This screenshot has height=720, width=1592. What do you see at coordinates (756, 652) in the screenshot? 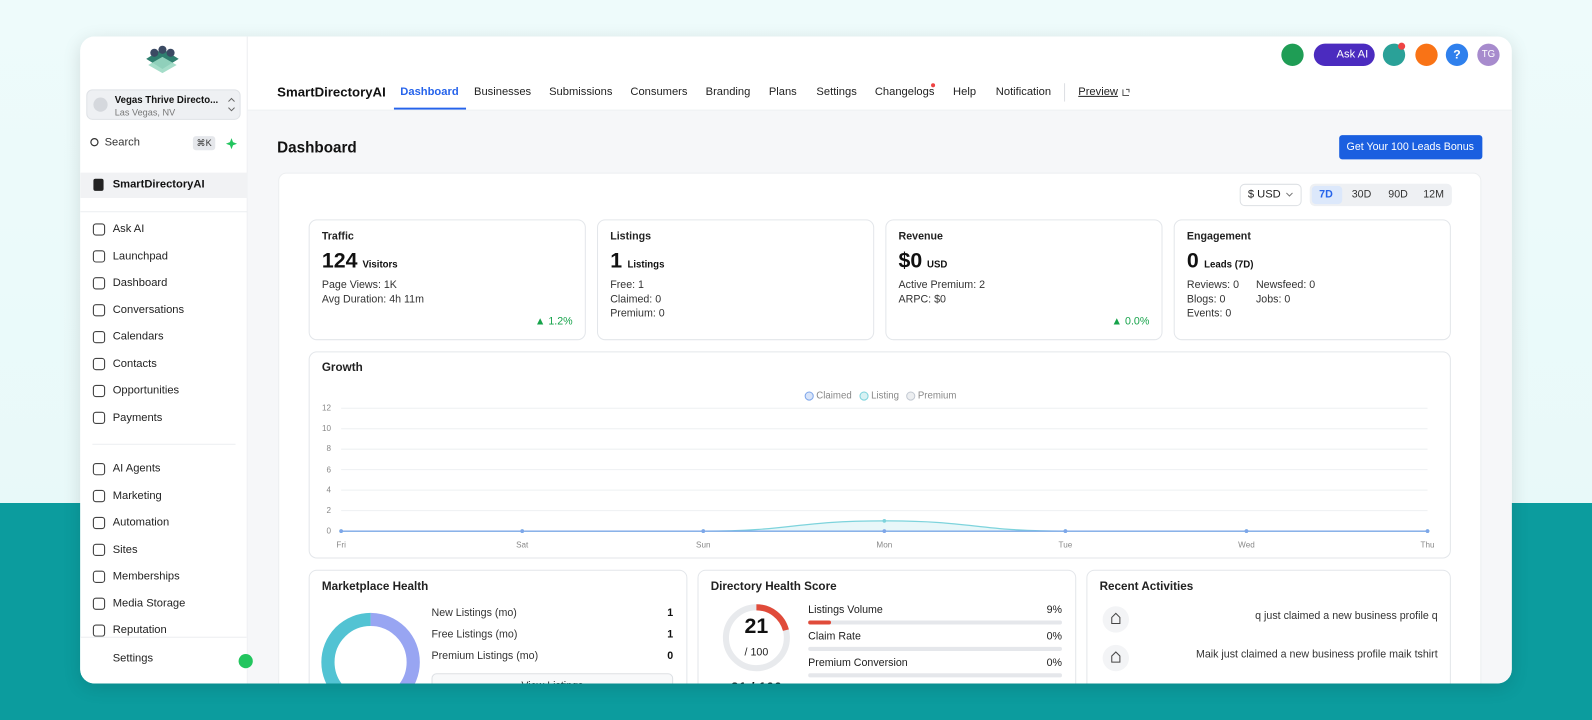
I see `score-max: / 100` at bounding box center [756, 652].